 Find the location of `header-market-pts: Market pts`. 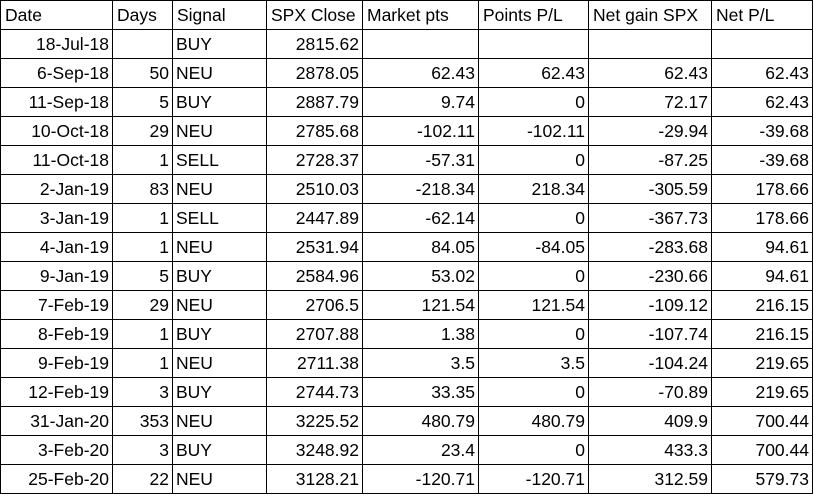

header-market-pts: Market pts is located at coordinates (420, 15).